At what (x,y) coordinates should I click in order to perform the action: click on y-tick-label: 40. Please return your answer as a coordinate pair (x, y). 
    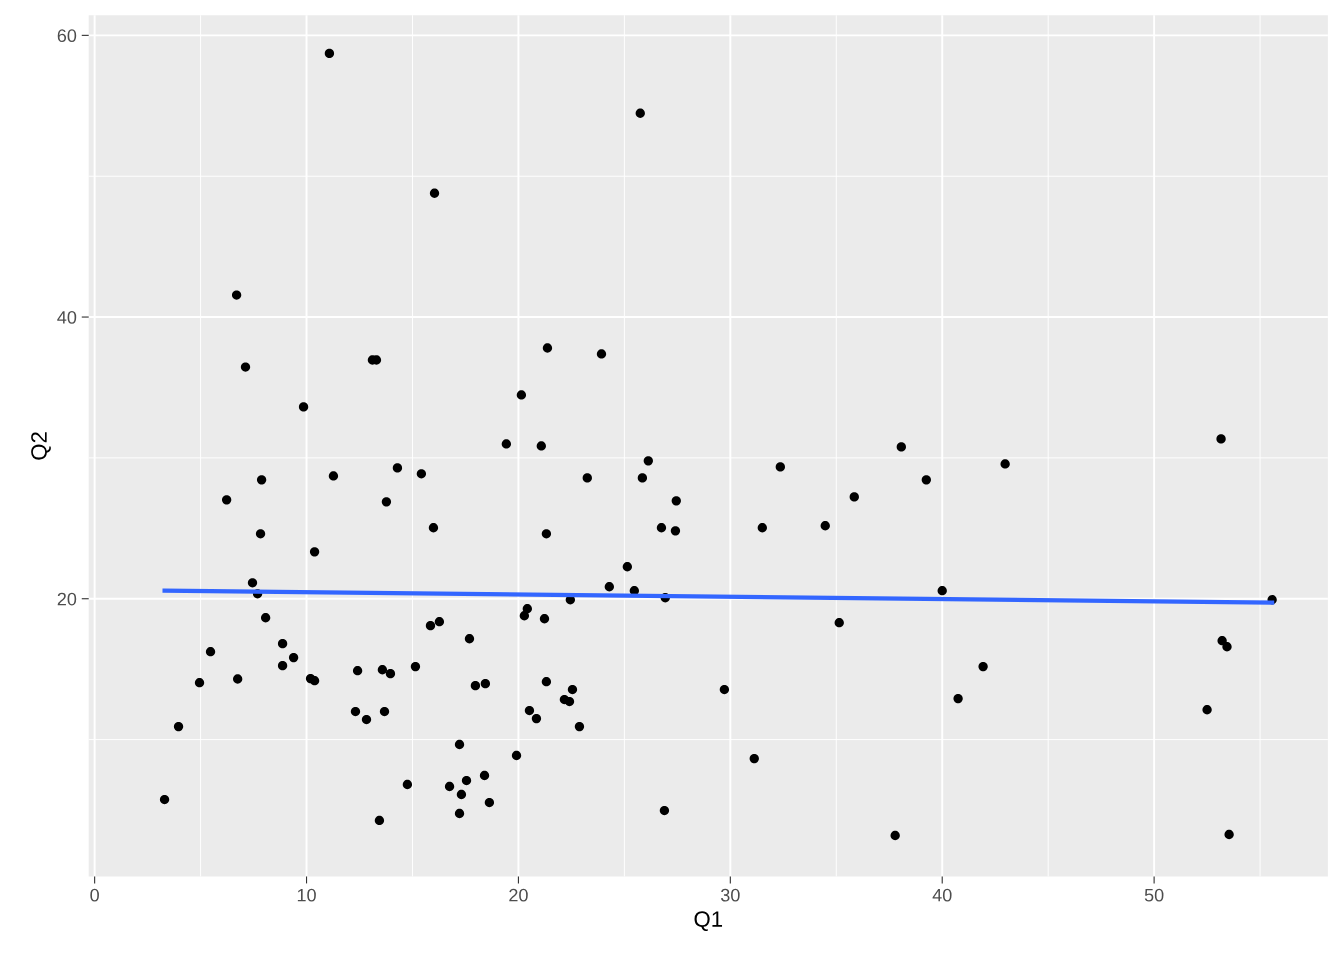
    Looking at the image, I should click on (67, 317).